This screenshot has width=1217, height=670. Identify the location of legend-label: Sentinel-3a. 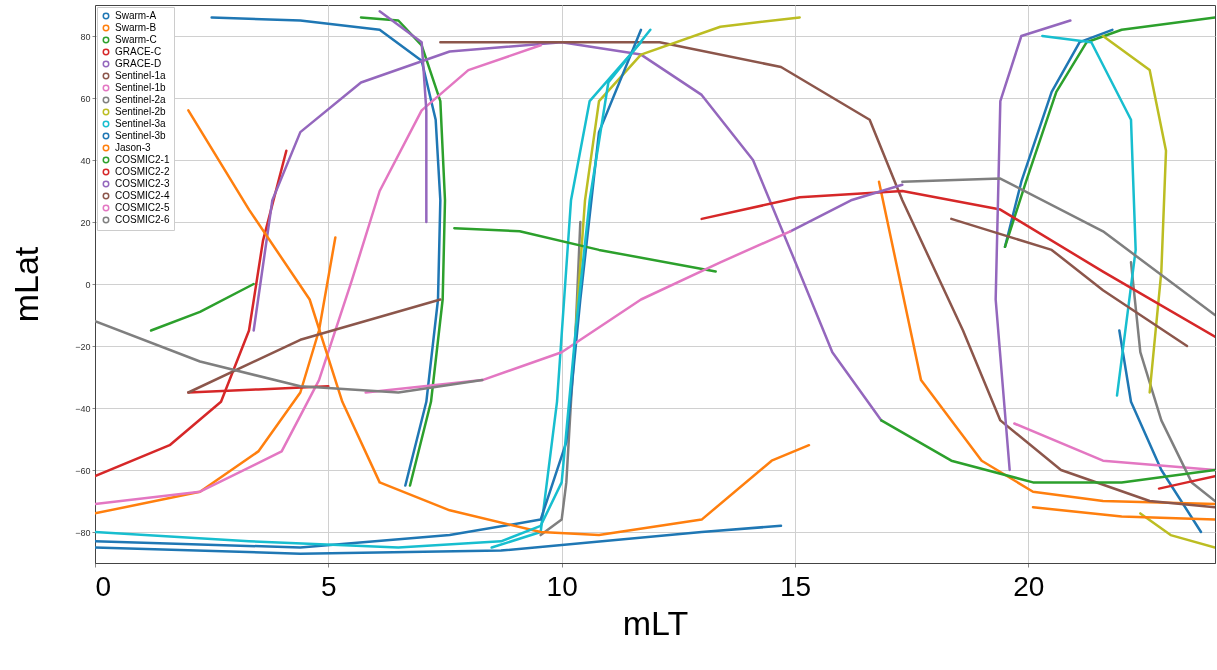
(141, 123).